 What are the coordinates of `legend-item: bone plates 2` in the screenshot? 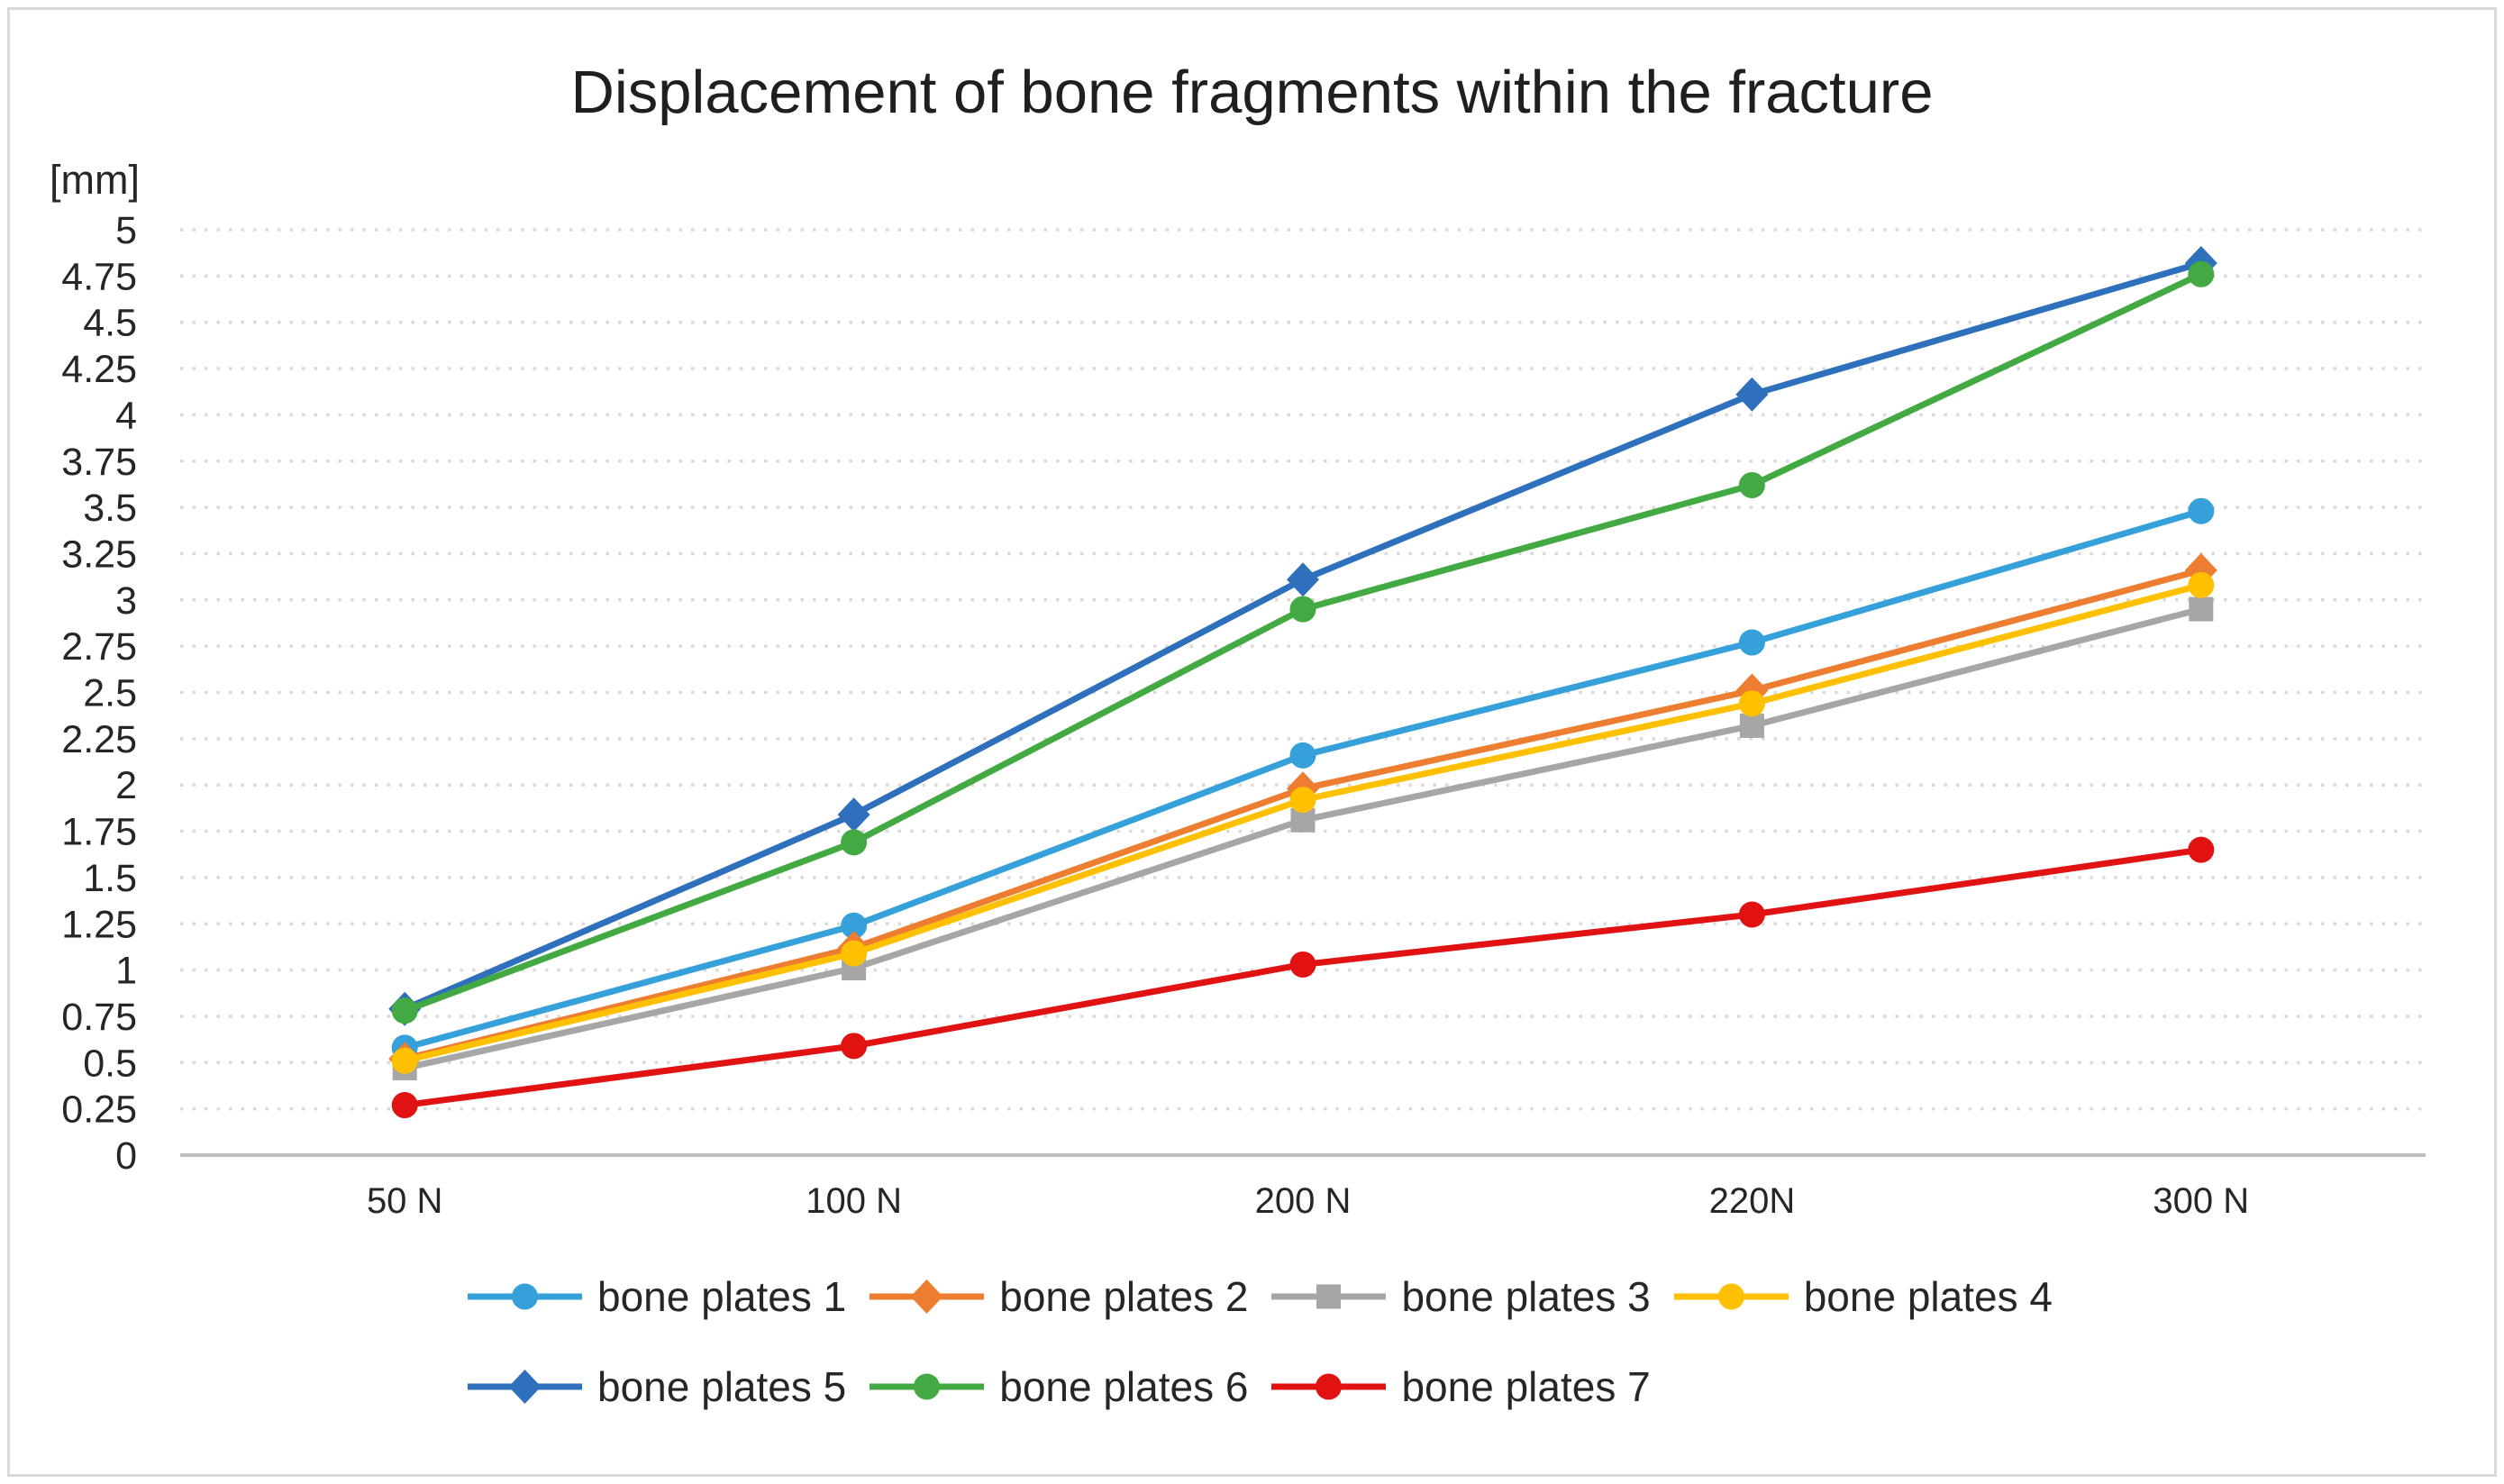 It's located at (1059, 1296).